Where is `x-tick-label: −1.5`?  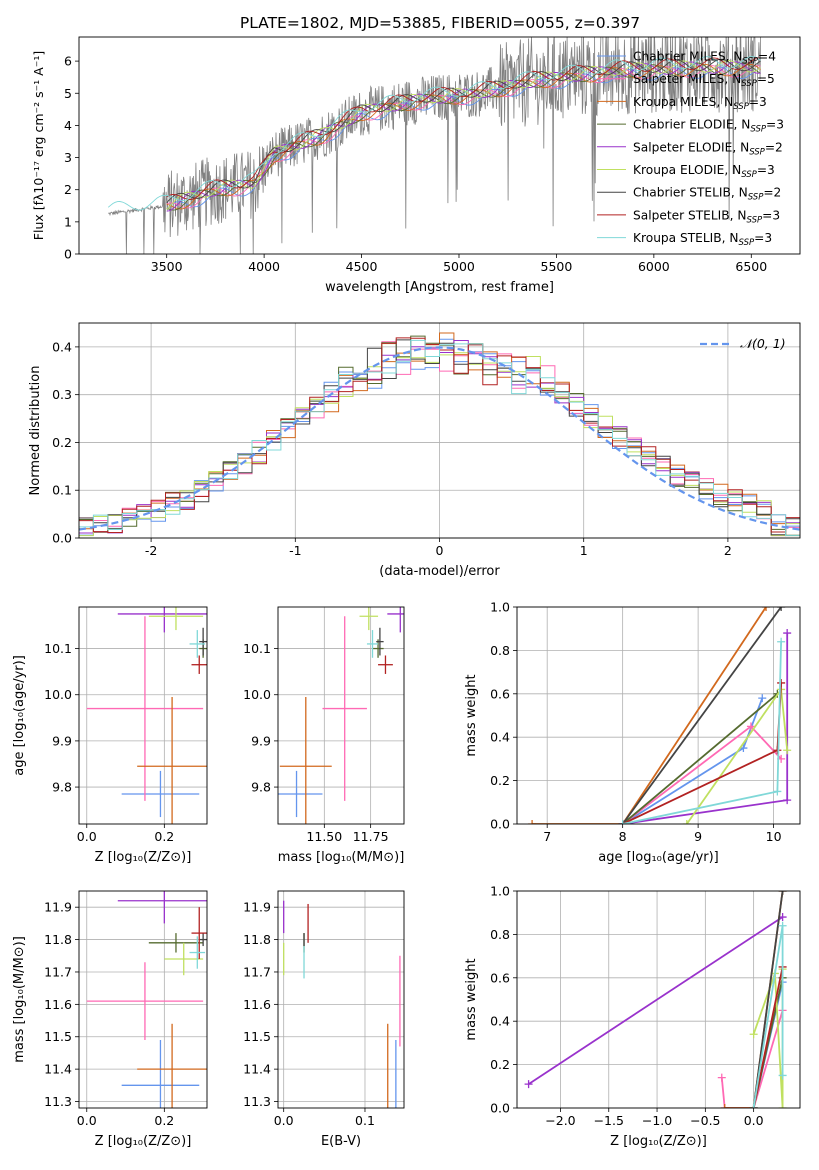
x-tick-label: −1.5 is located at coordinates (609, 1120).